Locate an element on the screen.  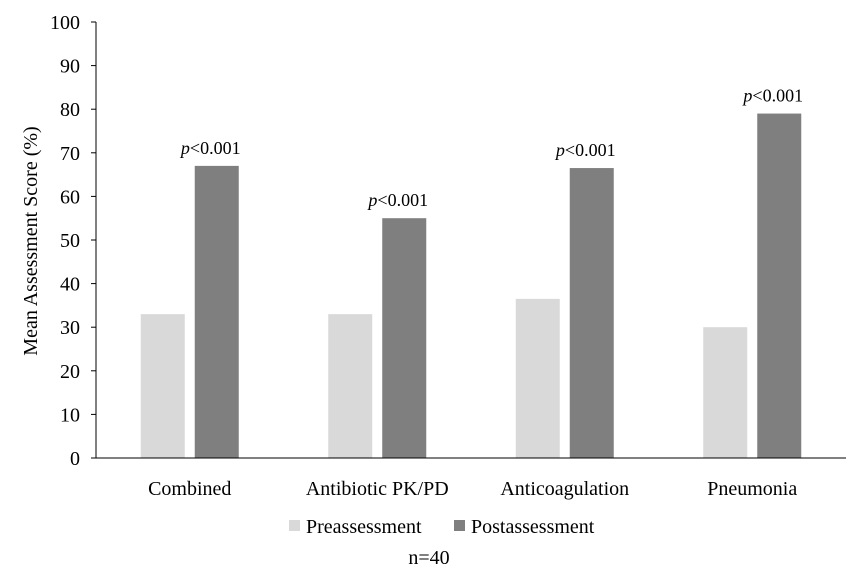
bar-preassessment-antibiotic-pk-pd is located at coordinates (350, 386).